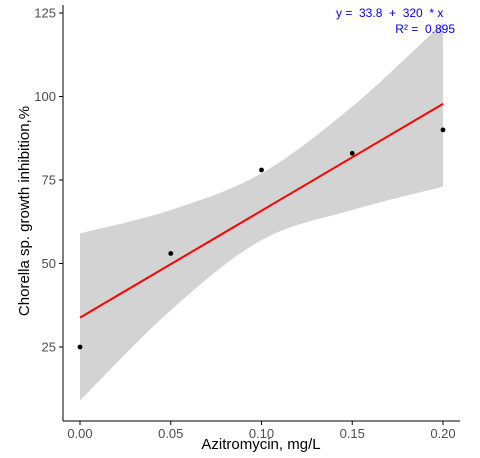 This screenshot has width=480, height=458. Describe the element at coordinates (24, 211) in the screenshot. I see `y-axis-title: Chorella sp. growth inhibition,%` at that location.